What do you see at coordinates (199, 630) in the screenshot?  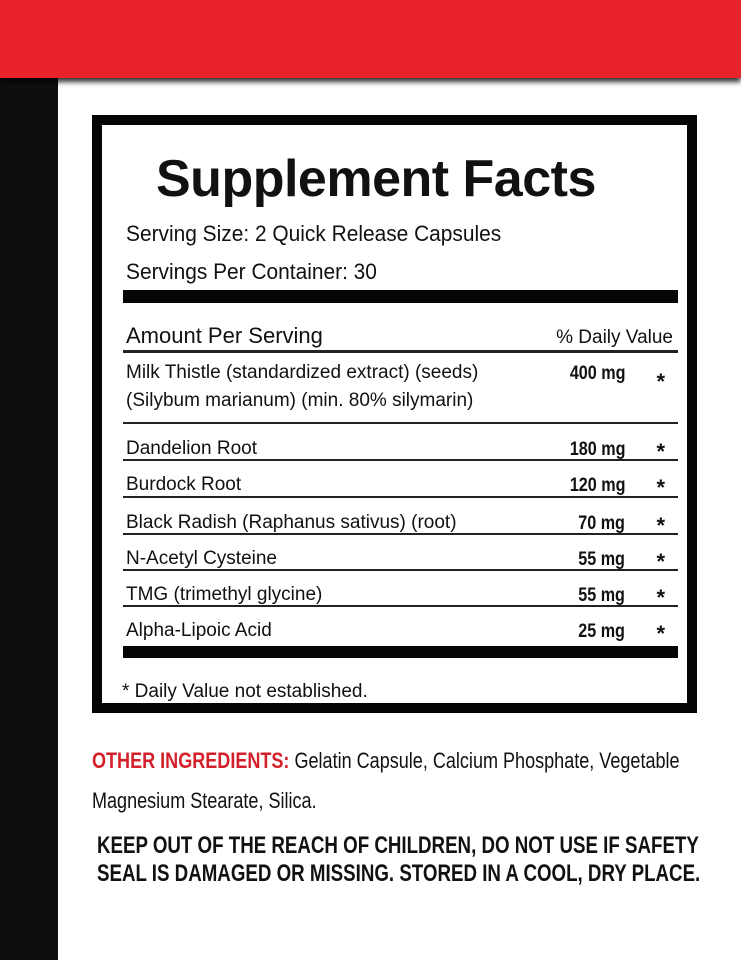 I see `ingredient-name: Alpha-Lipoic Acid` at bounding box center [199, 630].